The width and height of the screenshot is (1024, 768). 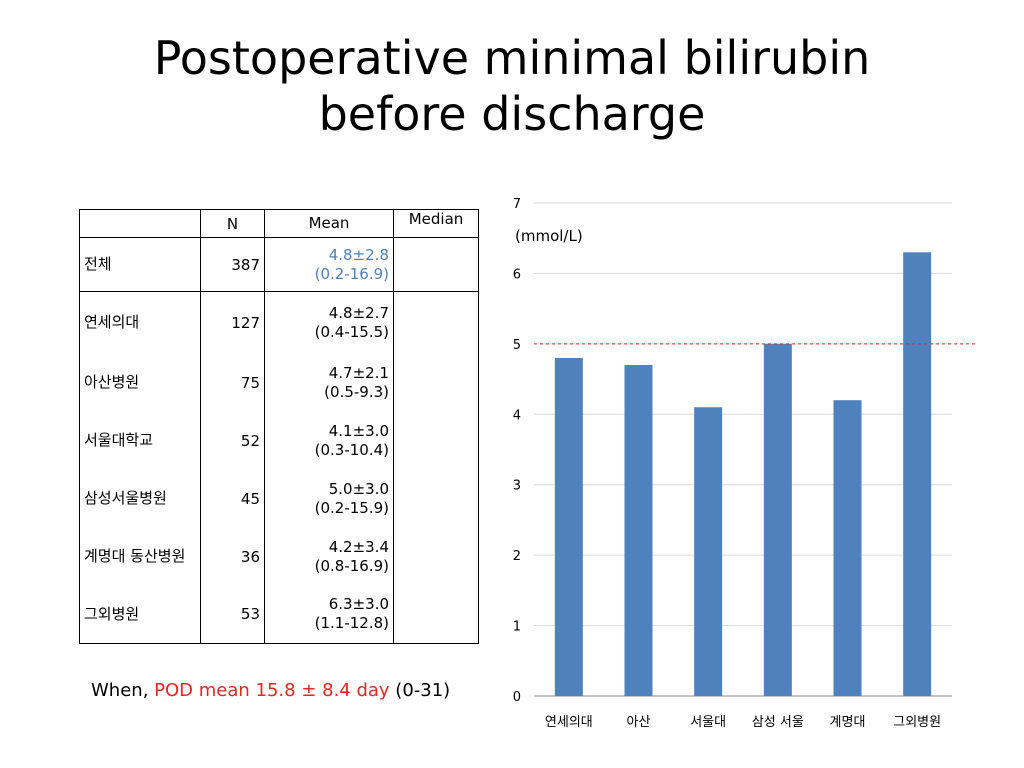 I want to click on row-mean-range: (0.2-16.9), so click(x=351, y=273).